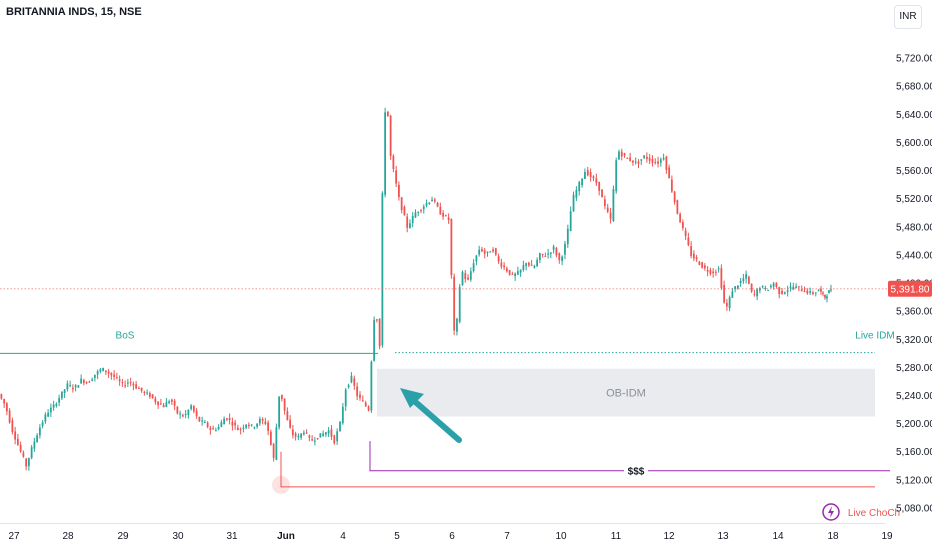 This screenshot has height=550, width=932. Describe the element at coordinates (629, 456) in the screenshot. I see `liquidity-line` at that location.